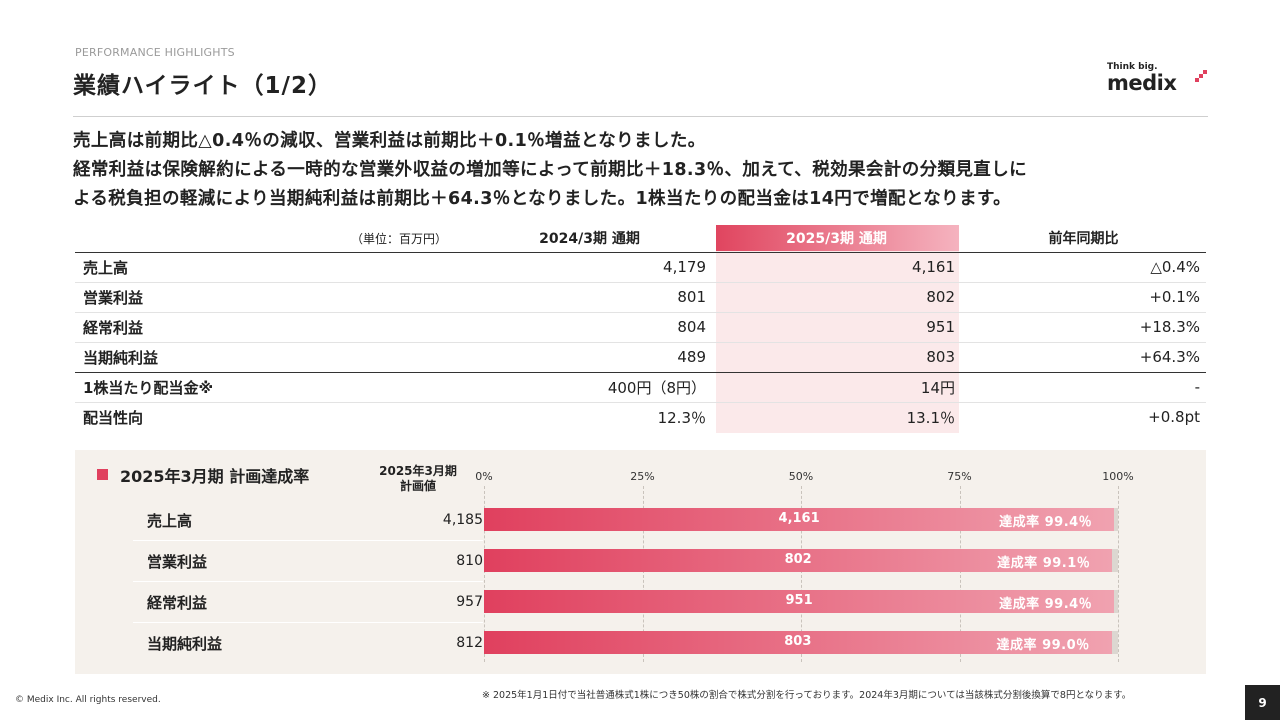 Image resolution: width=1280 pixels, height=720 pixels. What do you see at coordinates (102, 474) in the screenshot?
I see `square-bullet-icon` at bounding box center [102, 474].